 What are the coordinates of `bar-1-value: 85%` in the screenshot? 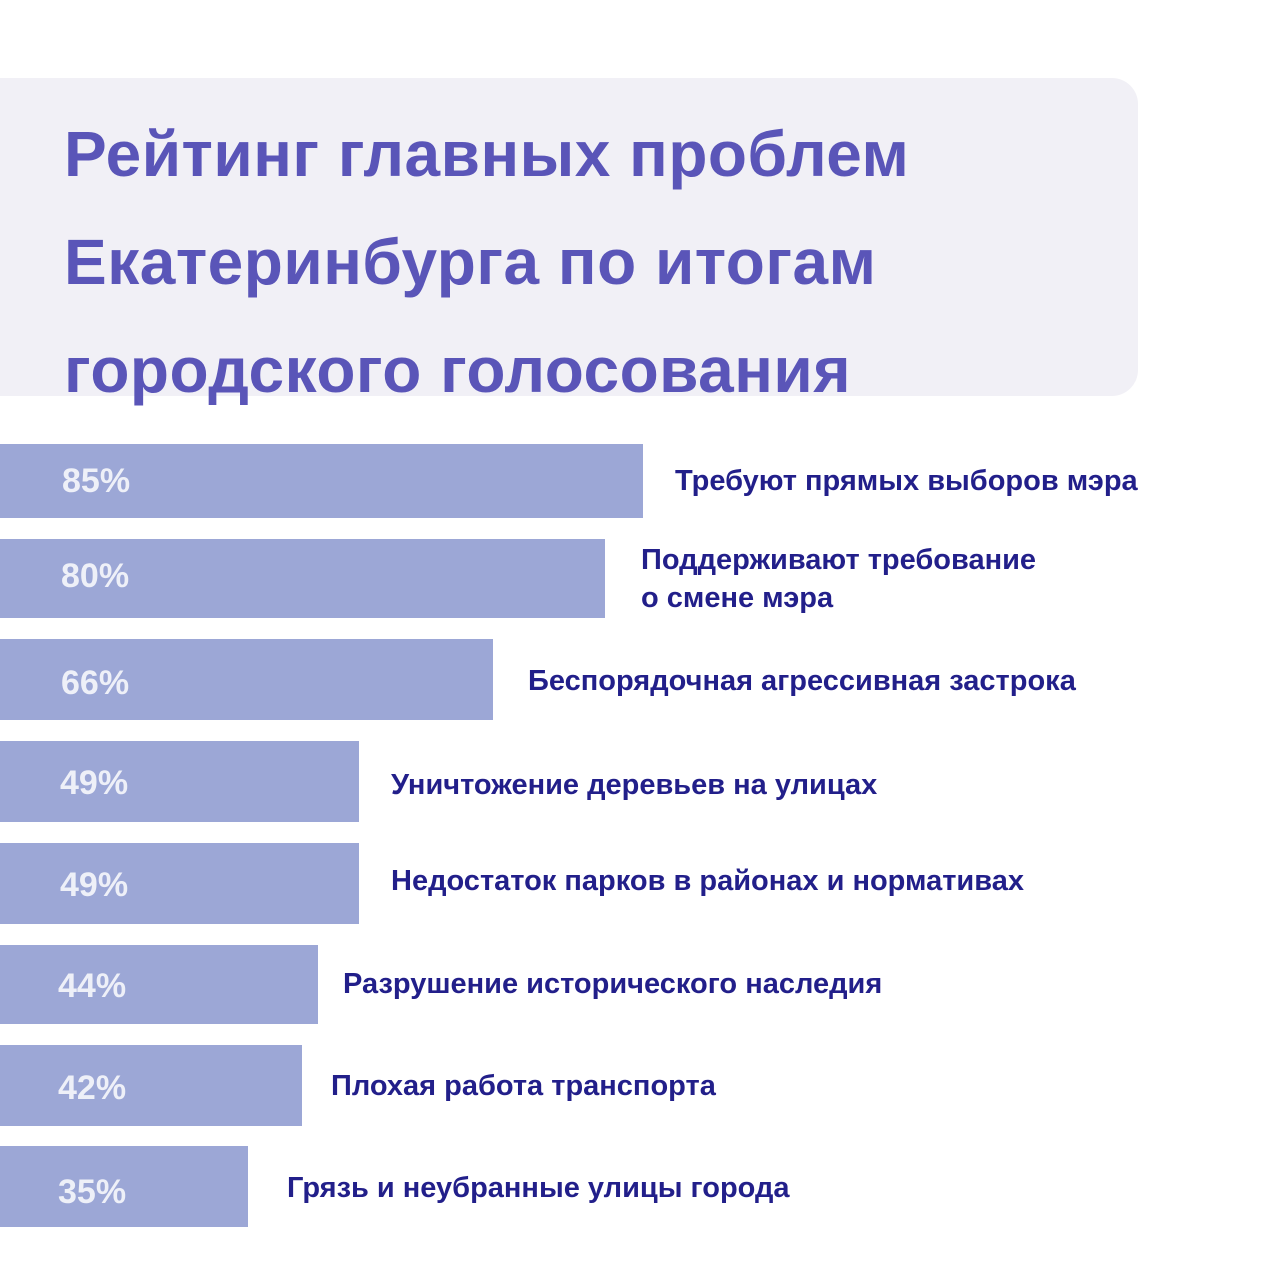 It's located at (96, 481).